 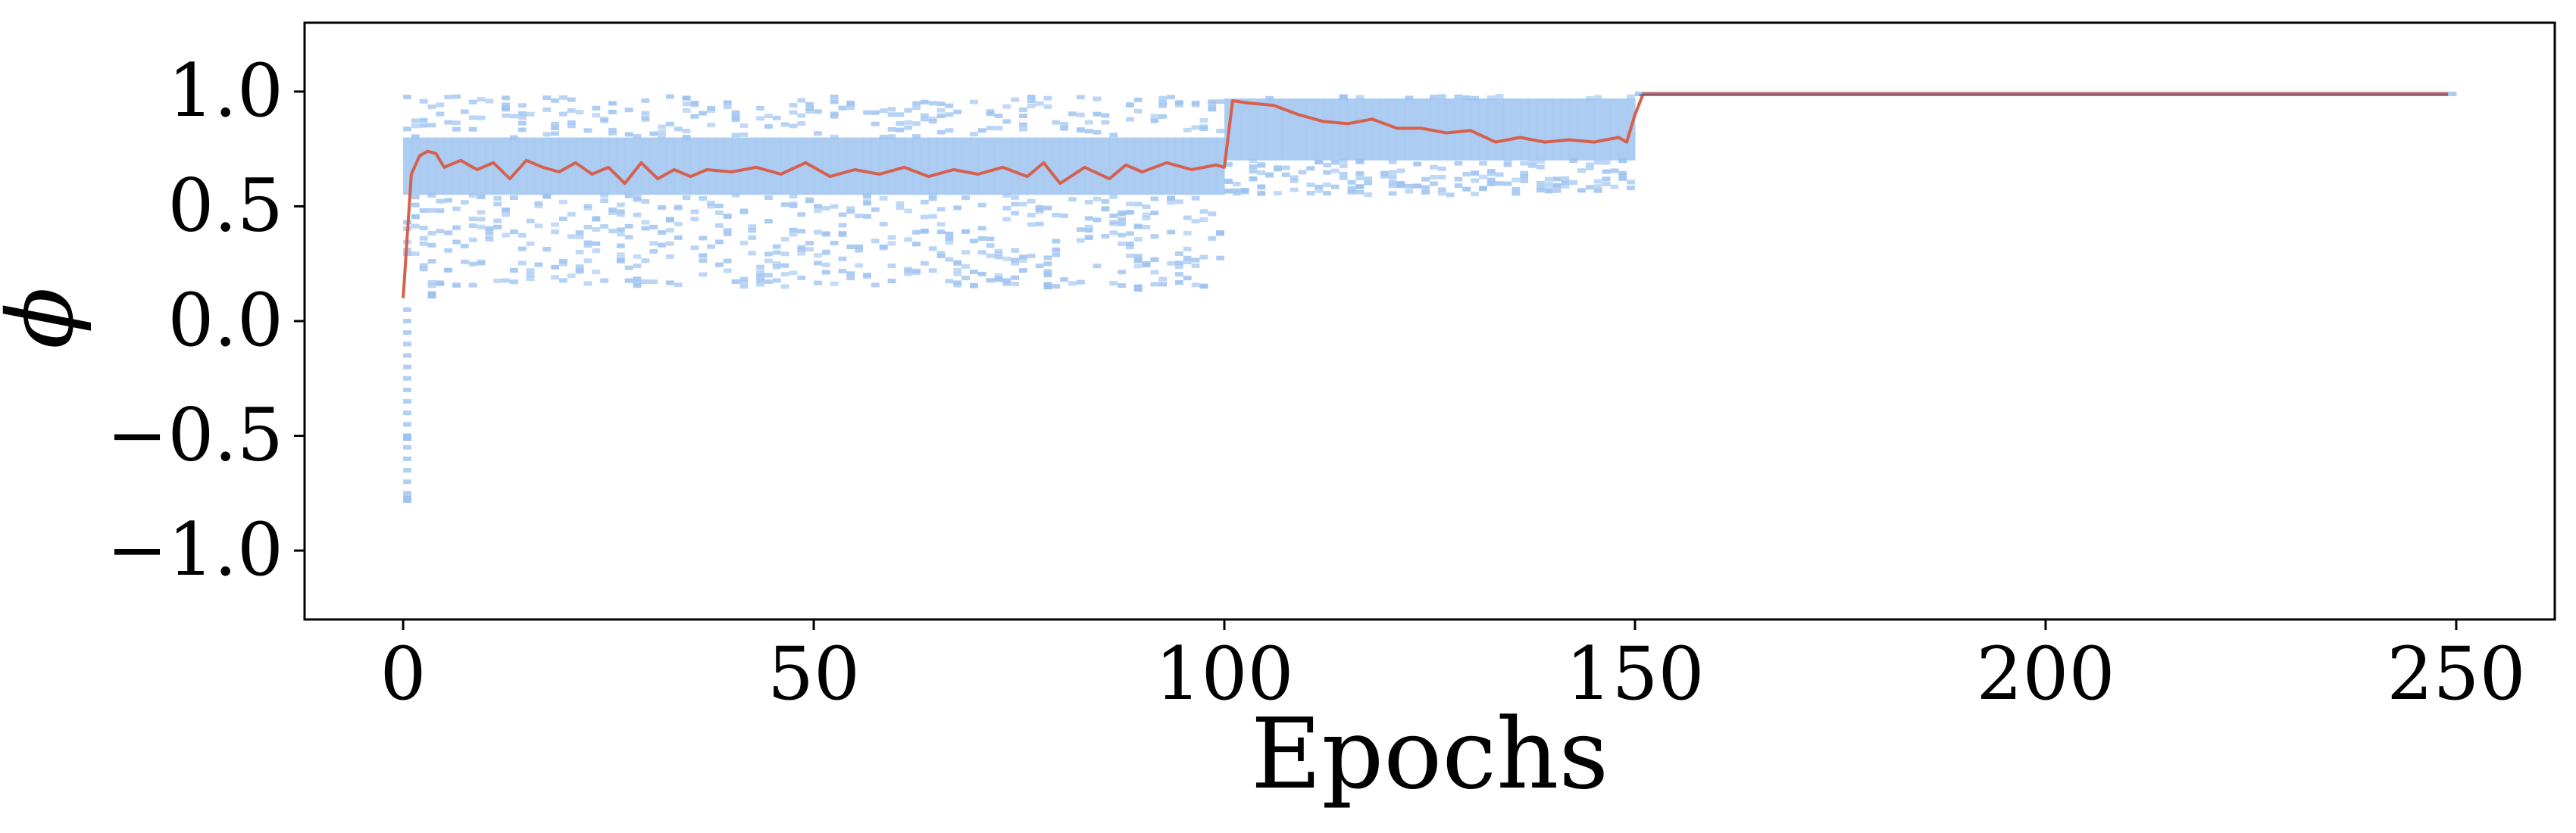 What do you see at coordinates (206, 320) in the screenshot?
I see `y-axis: −1.0 −0.5 0.0 0.5 1.0` at bounding box center [206, 320].